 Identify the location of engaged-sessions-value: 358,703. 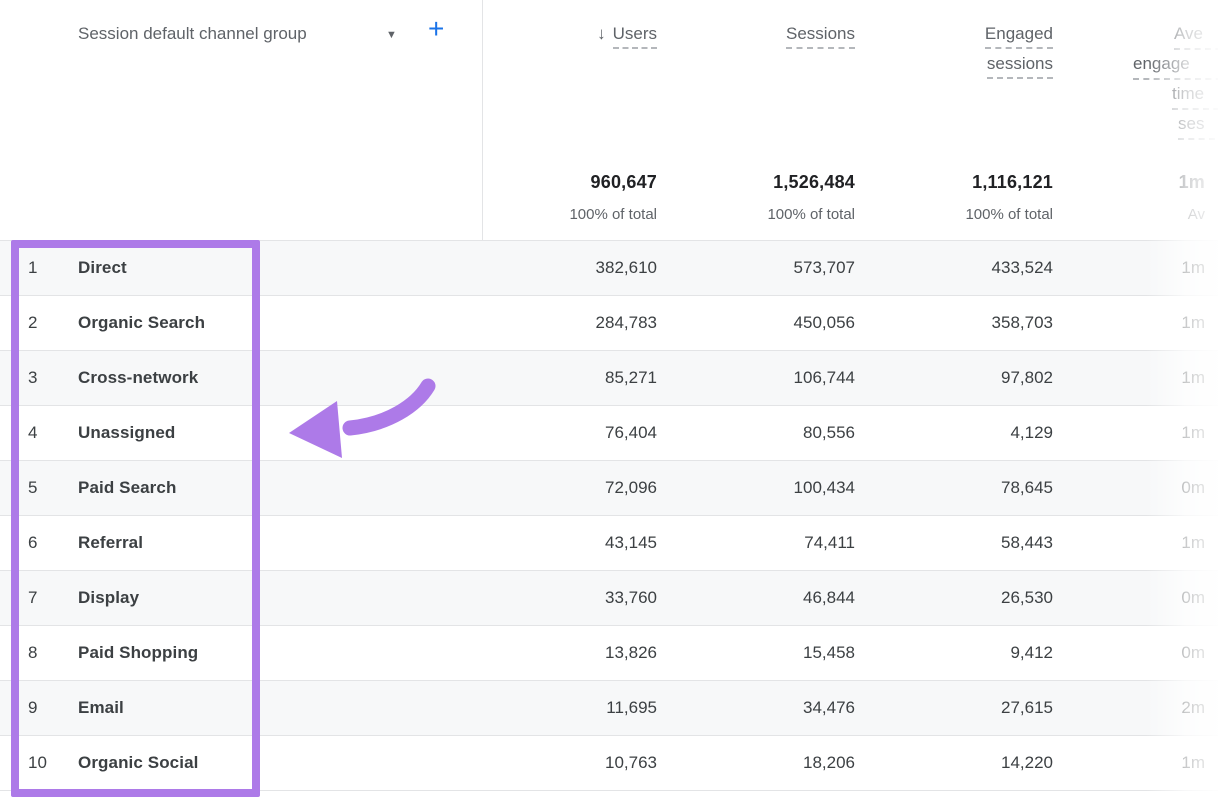
(1022, 322).